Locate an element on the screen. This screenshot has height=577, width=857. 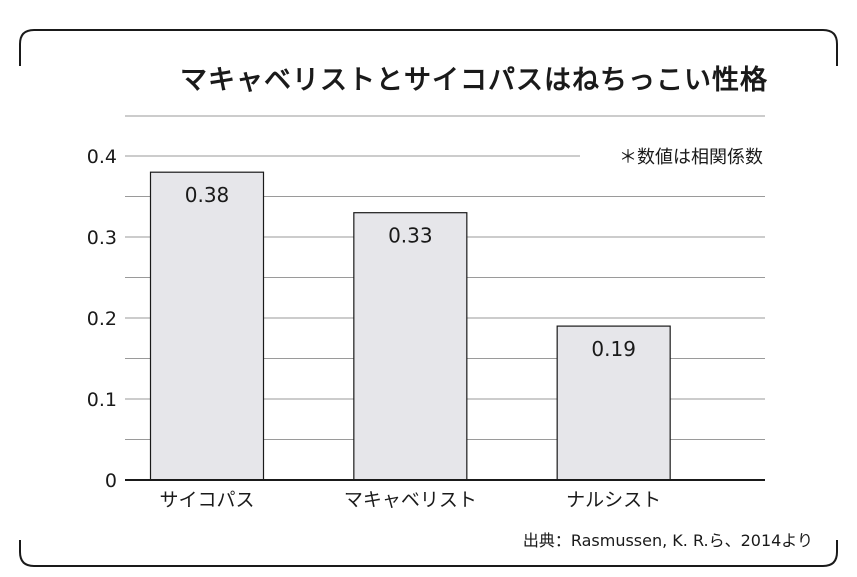
bar-value-label: 0.38 is located at coordinates (207, 195).